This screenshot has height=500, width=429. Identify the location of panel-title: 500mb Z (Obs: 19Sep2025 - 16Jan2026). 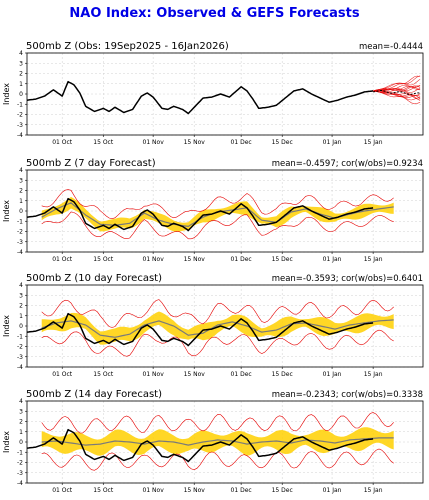
(127, 46).